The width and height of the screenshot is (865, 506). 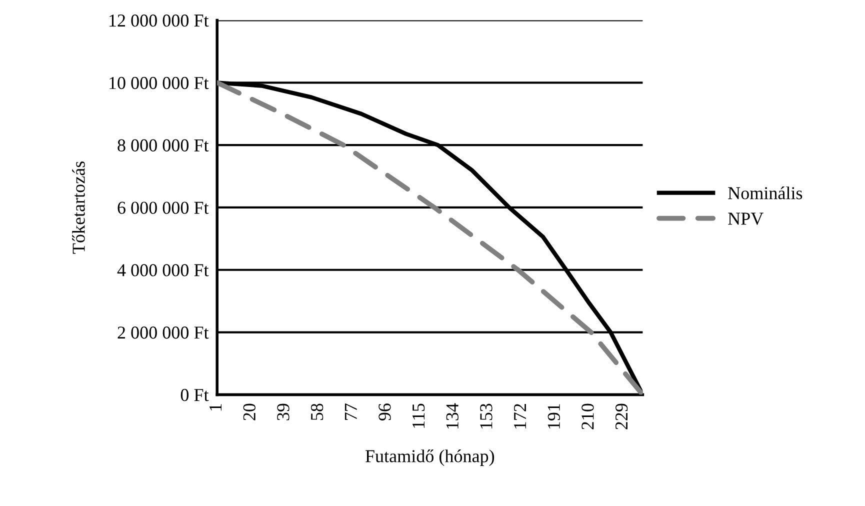 I want to click on x-tick-label: 153, so click(x=486, y=416).